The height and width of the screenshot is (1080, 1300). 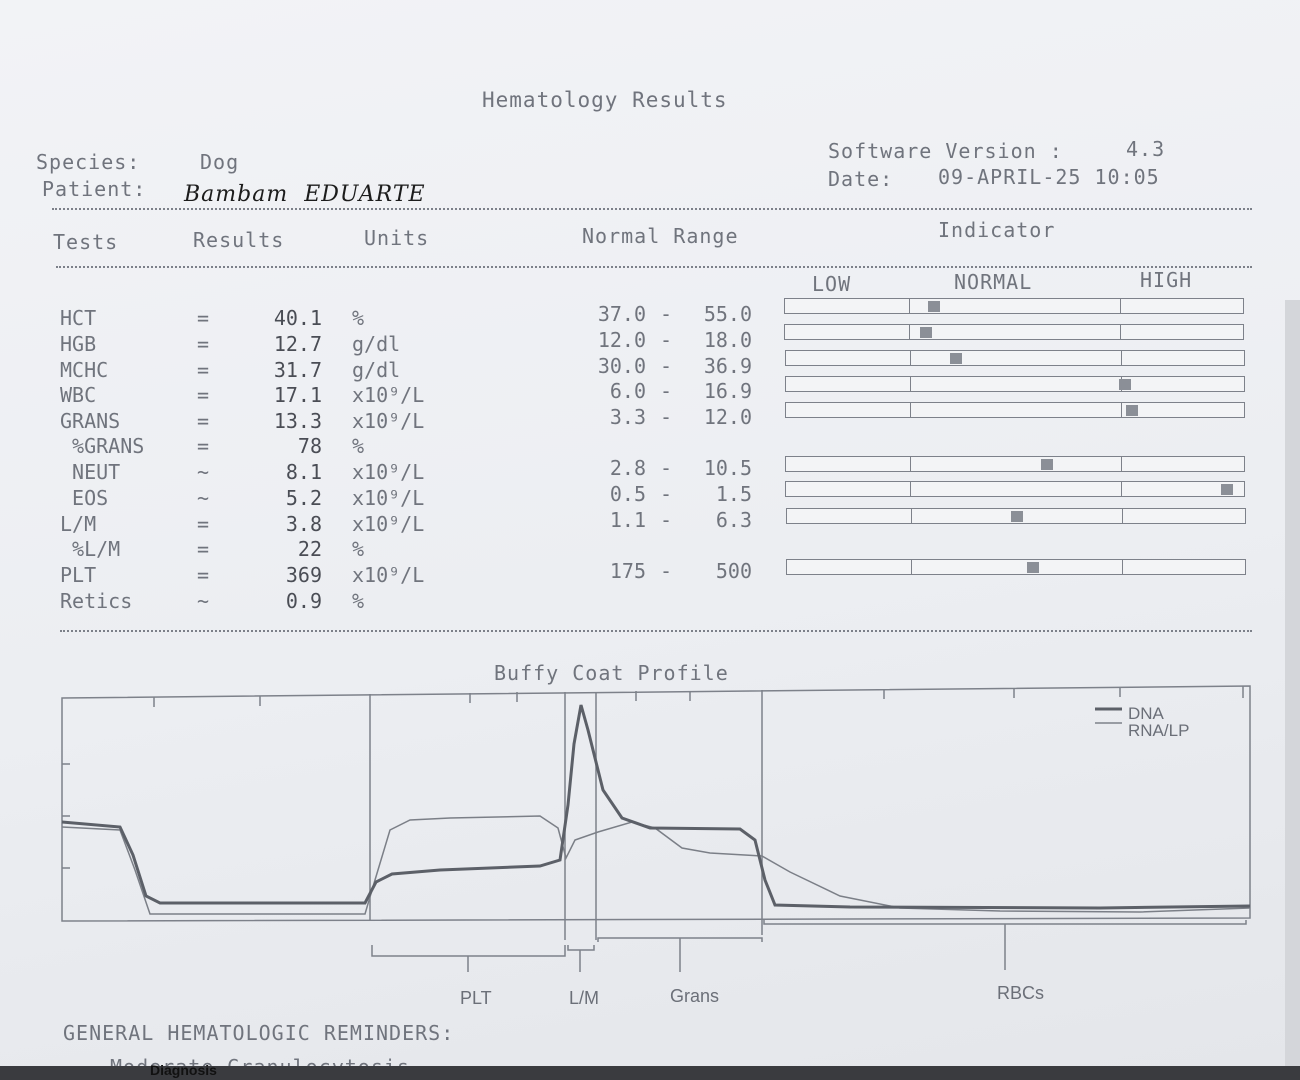 What do you see at coordinates (78, 344) in the screenshot?
I see `test-name: HGB` at bounding box center [78, 344].